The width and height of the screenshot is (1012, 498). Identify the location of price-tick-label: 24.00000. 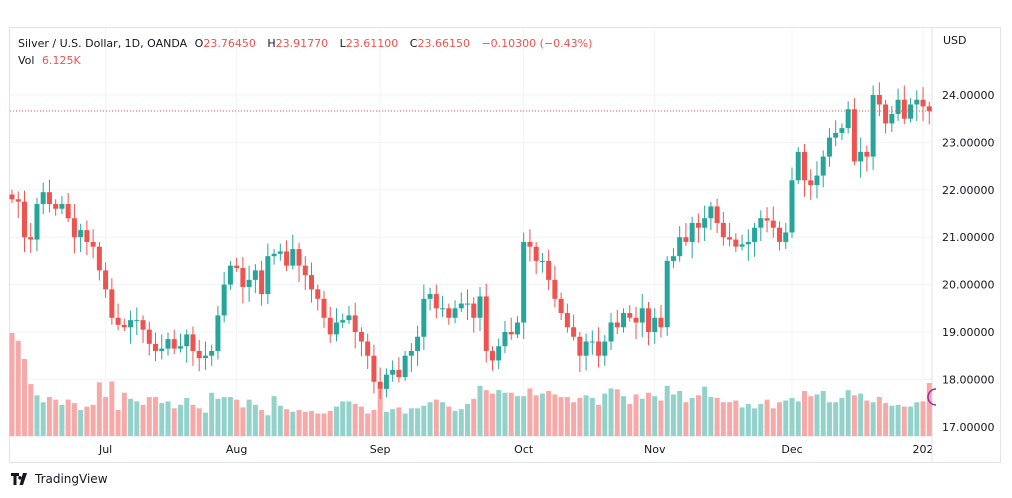
(968, 95).